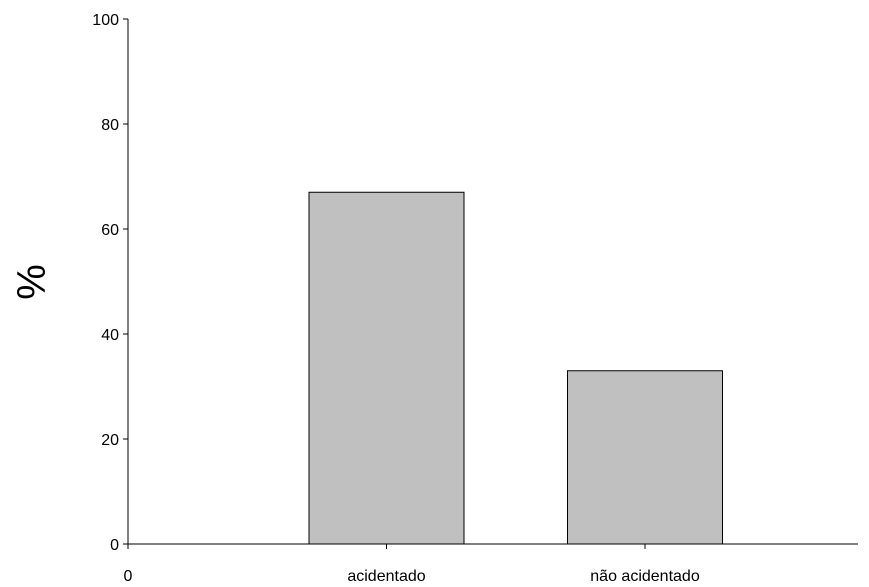 This screenshot has height=587, width=869. Describe the element at coordinates (114, 545) in the screenshot. I see `y-tick-label: 0` at that location.